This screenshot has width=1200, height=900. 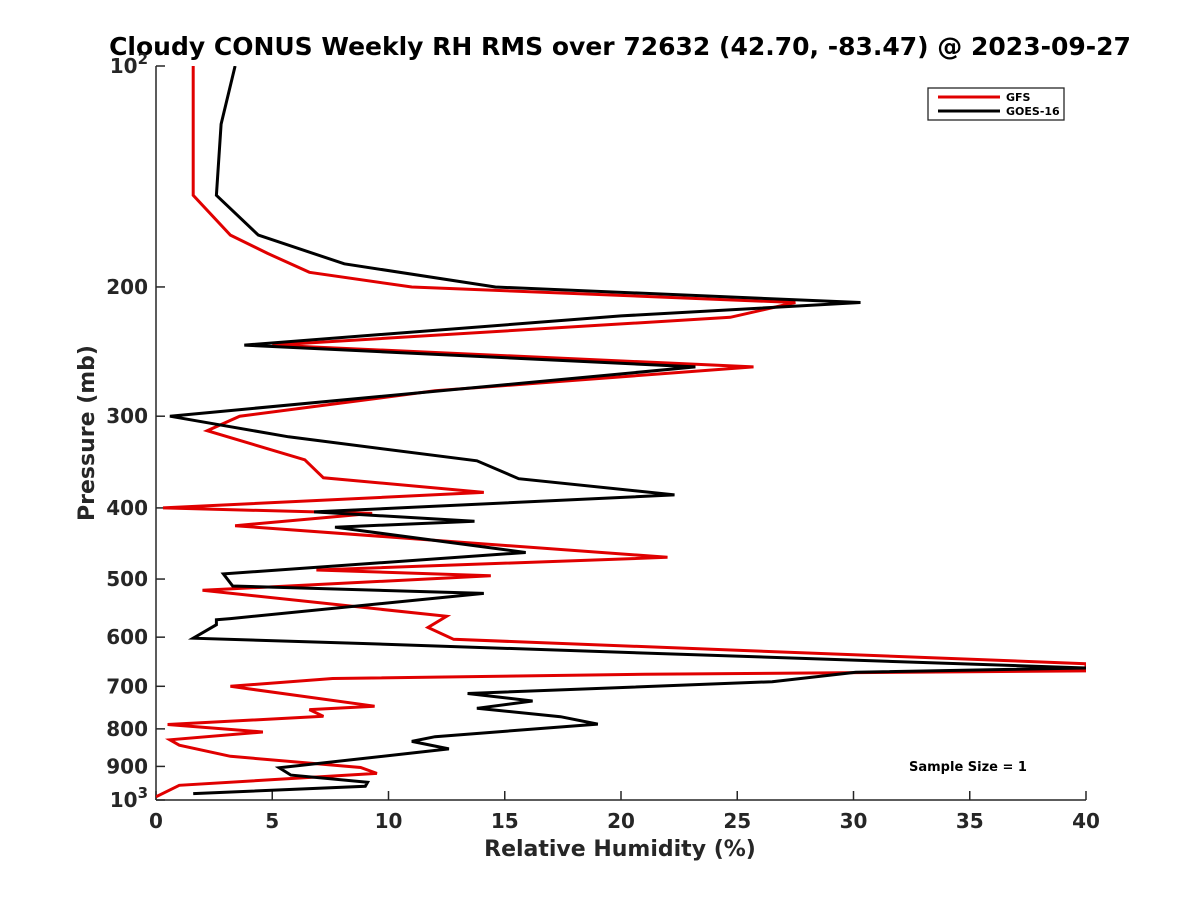 What do you see at coordinates (127, 766) in the screenshot?
I see `y-tick-label: 900` at bounding box center [127, 766].